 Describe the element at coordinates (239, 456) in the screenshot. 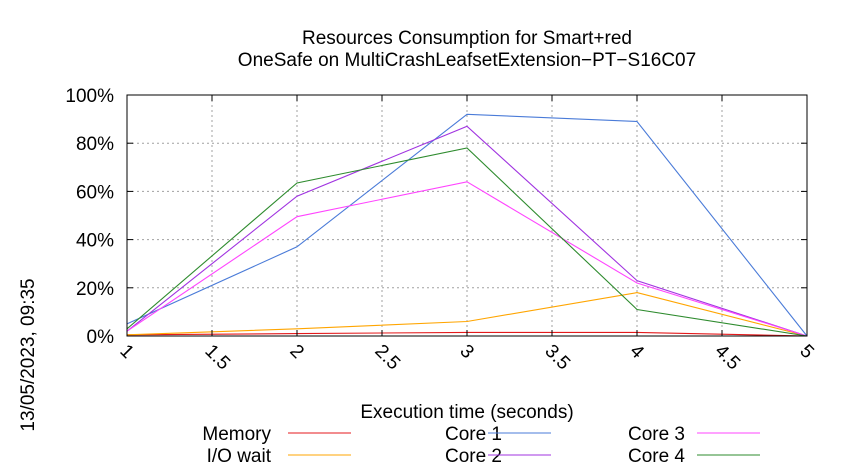

I see `legend-label: I/O wait` at that location.